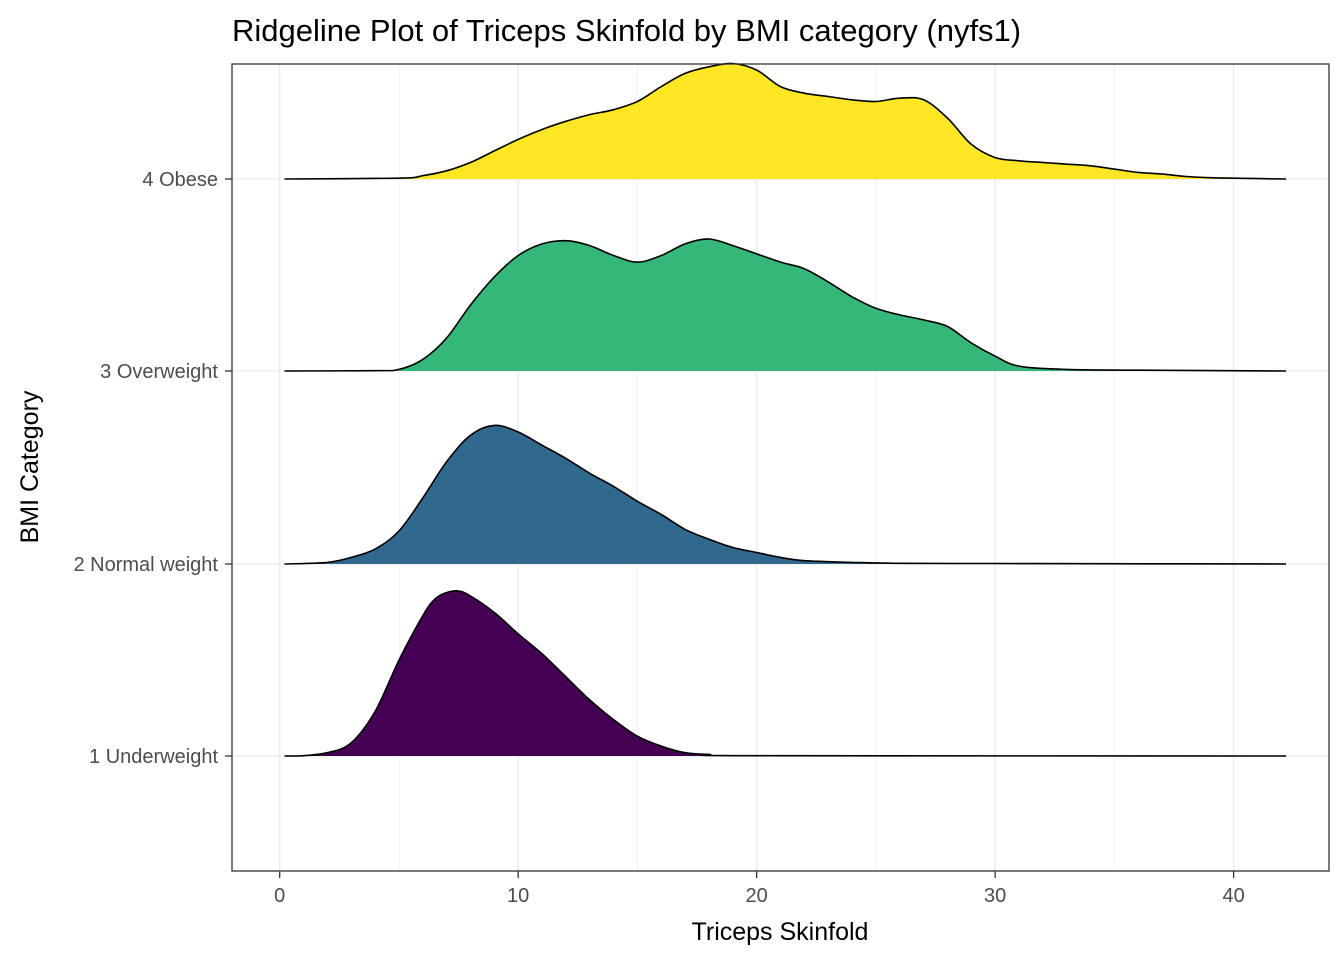  I want to click on ridge-outline-2-normal-weight, so click(785, 494).